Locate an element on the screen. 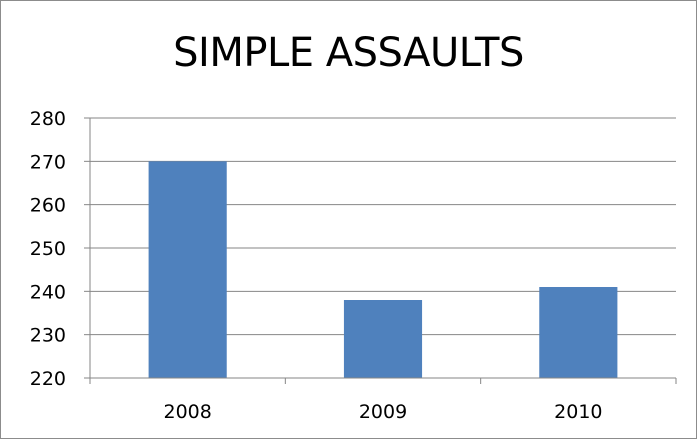 This screenshot has height=439, width=697. chart-title: SIMPLE ASSAULTS is located at coordinates (348, 53).